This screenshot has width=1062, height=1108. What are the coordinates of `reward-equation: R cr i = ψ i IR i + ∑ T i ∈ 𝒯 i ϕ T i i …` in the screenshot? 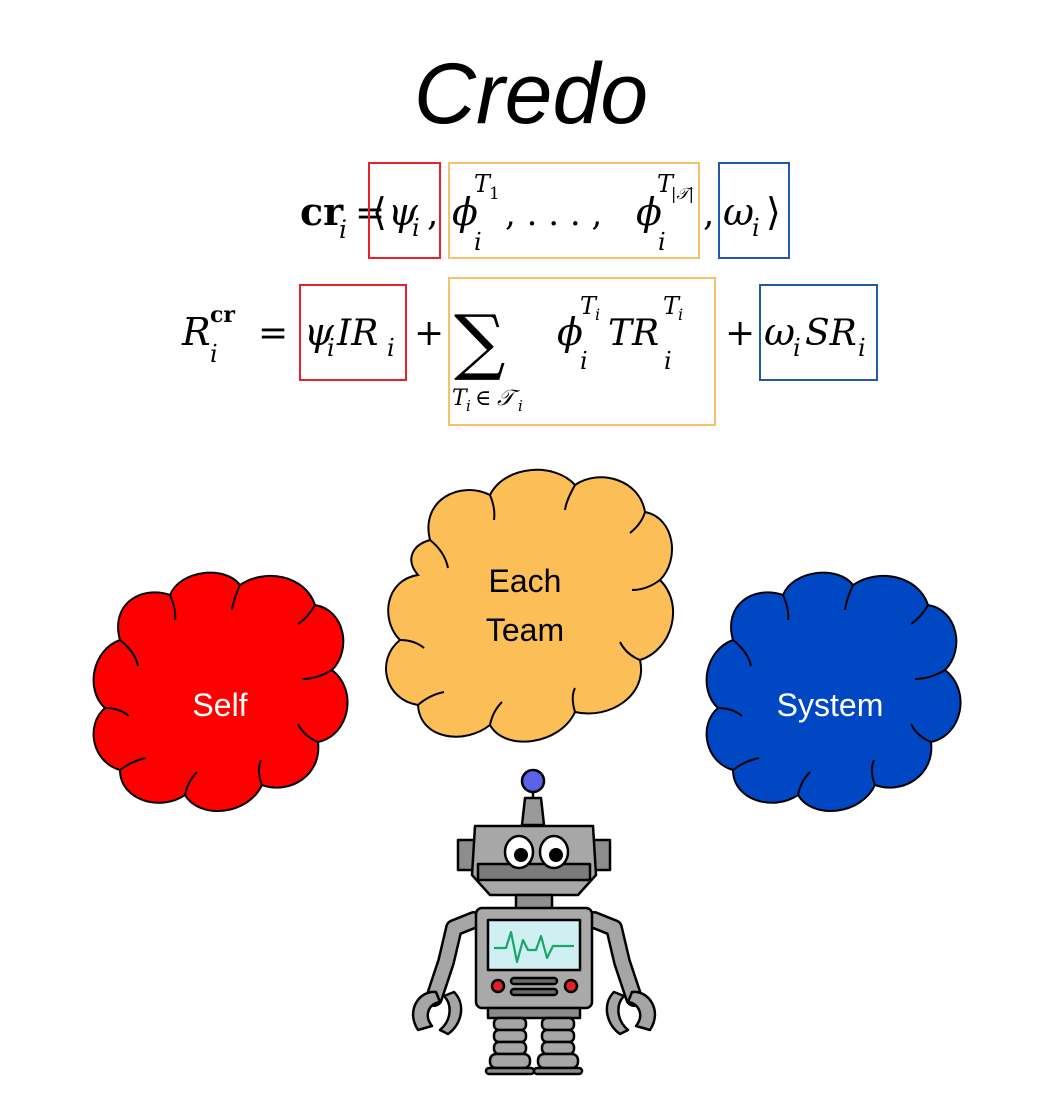 It's located at (529, 351).